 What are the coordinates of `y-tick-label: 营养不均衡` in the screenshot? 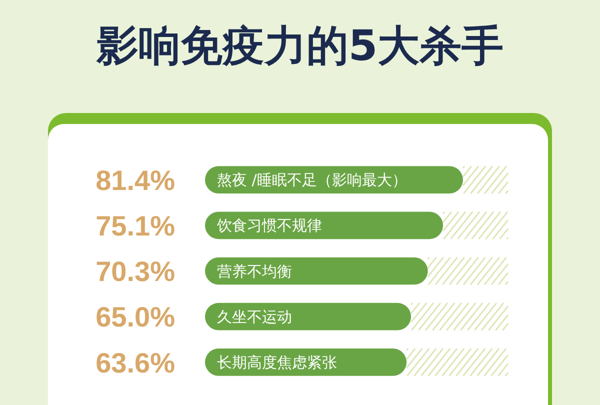 It's located at (254, 271).